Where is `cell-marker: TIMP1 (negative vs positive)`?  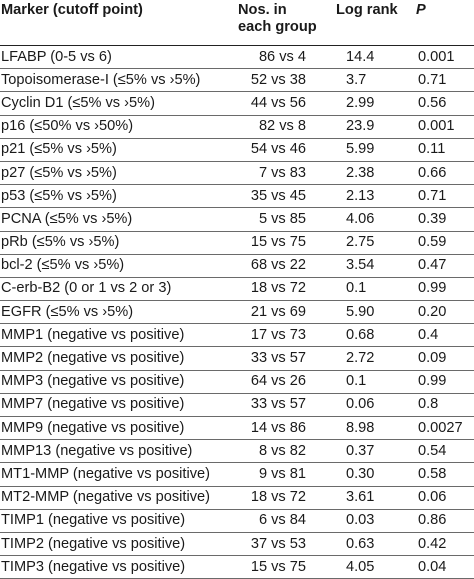 cell-marker: TIMP1 (negative vs positive) is located at coordinates (117, 521).